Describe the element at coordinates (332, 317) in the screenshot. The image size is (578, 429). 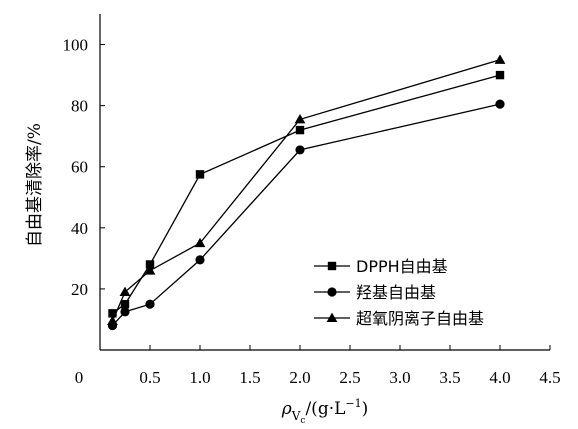
I see `legend-marker-triangle` at that location.